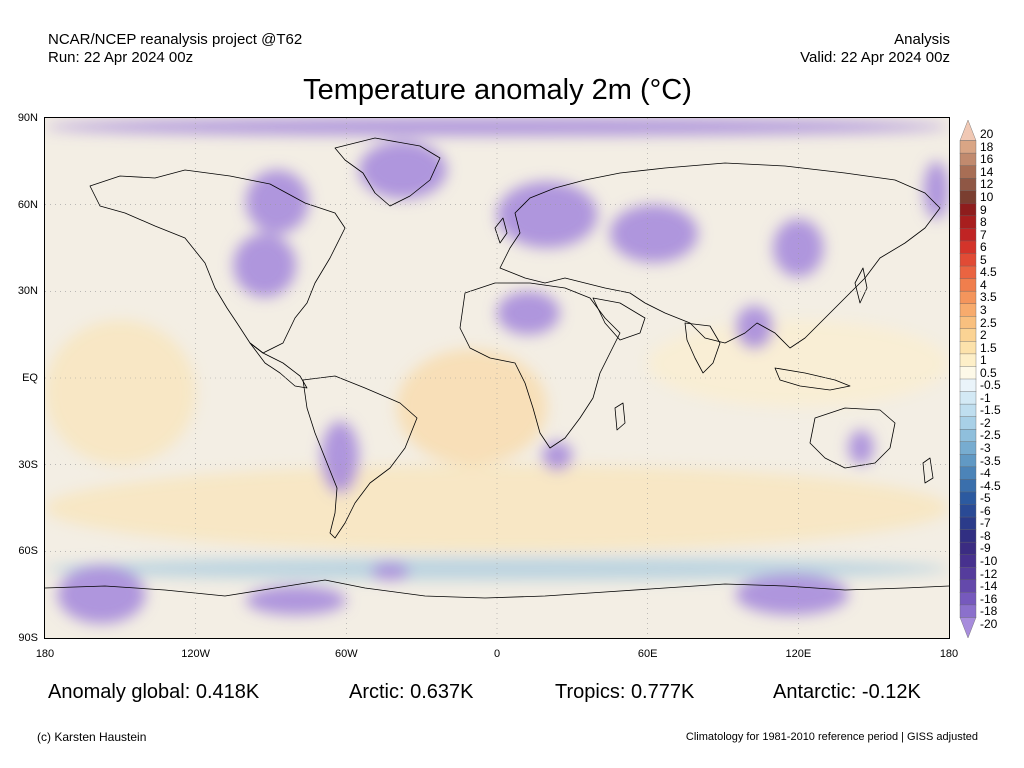 The height and width of the screenshot is (768, 1024). I want to click on anomaly-antarctic-pacific-warm, so click(101, 594).